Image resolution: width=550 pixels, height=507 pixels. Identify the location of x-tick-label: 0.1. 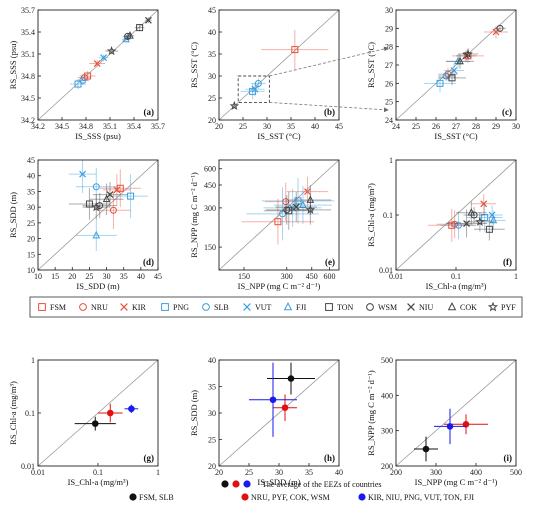
(98, 472).